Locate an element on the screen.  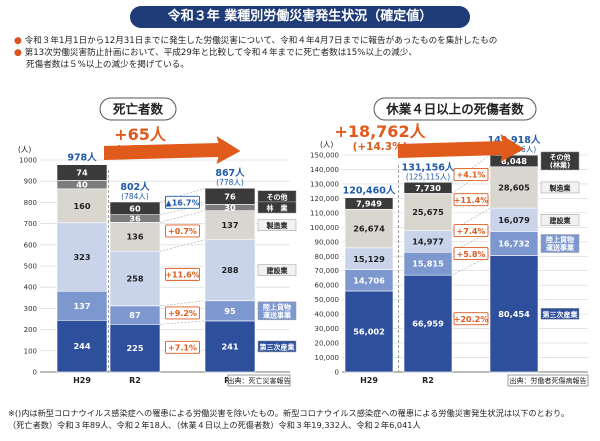
bar-value-label-1-2-2: 16,079 is located at coordinates (514, 220).